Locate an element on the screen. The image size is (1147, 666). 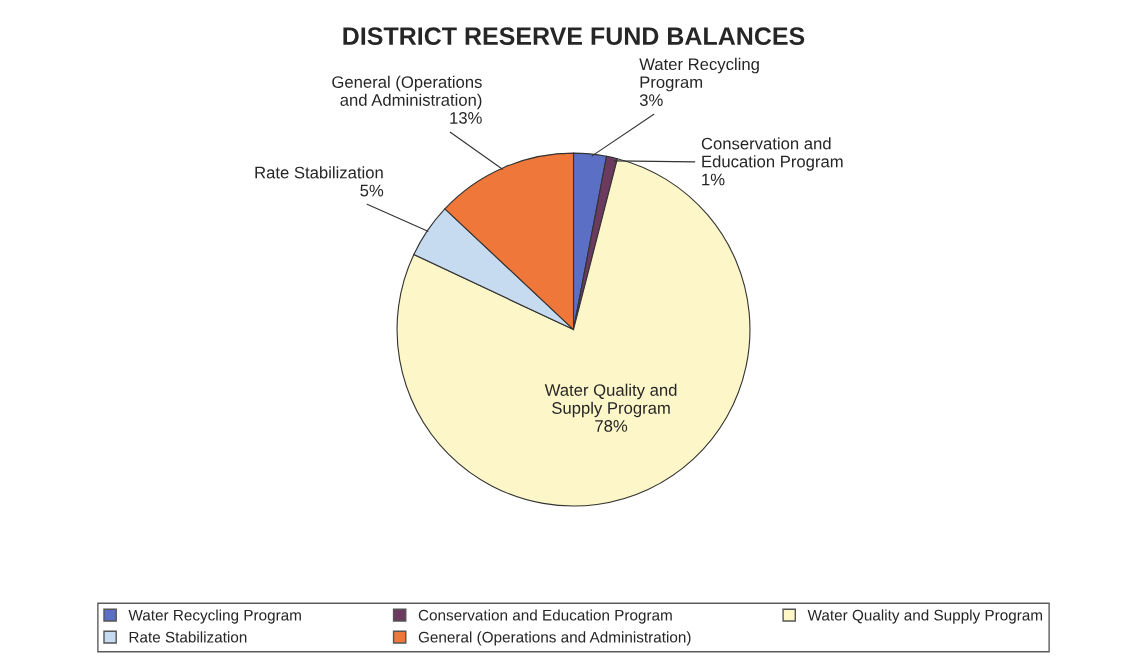
legend-label: Water Recycling Program is located at coordinates (214, 616).